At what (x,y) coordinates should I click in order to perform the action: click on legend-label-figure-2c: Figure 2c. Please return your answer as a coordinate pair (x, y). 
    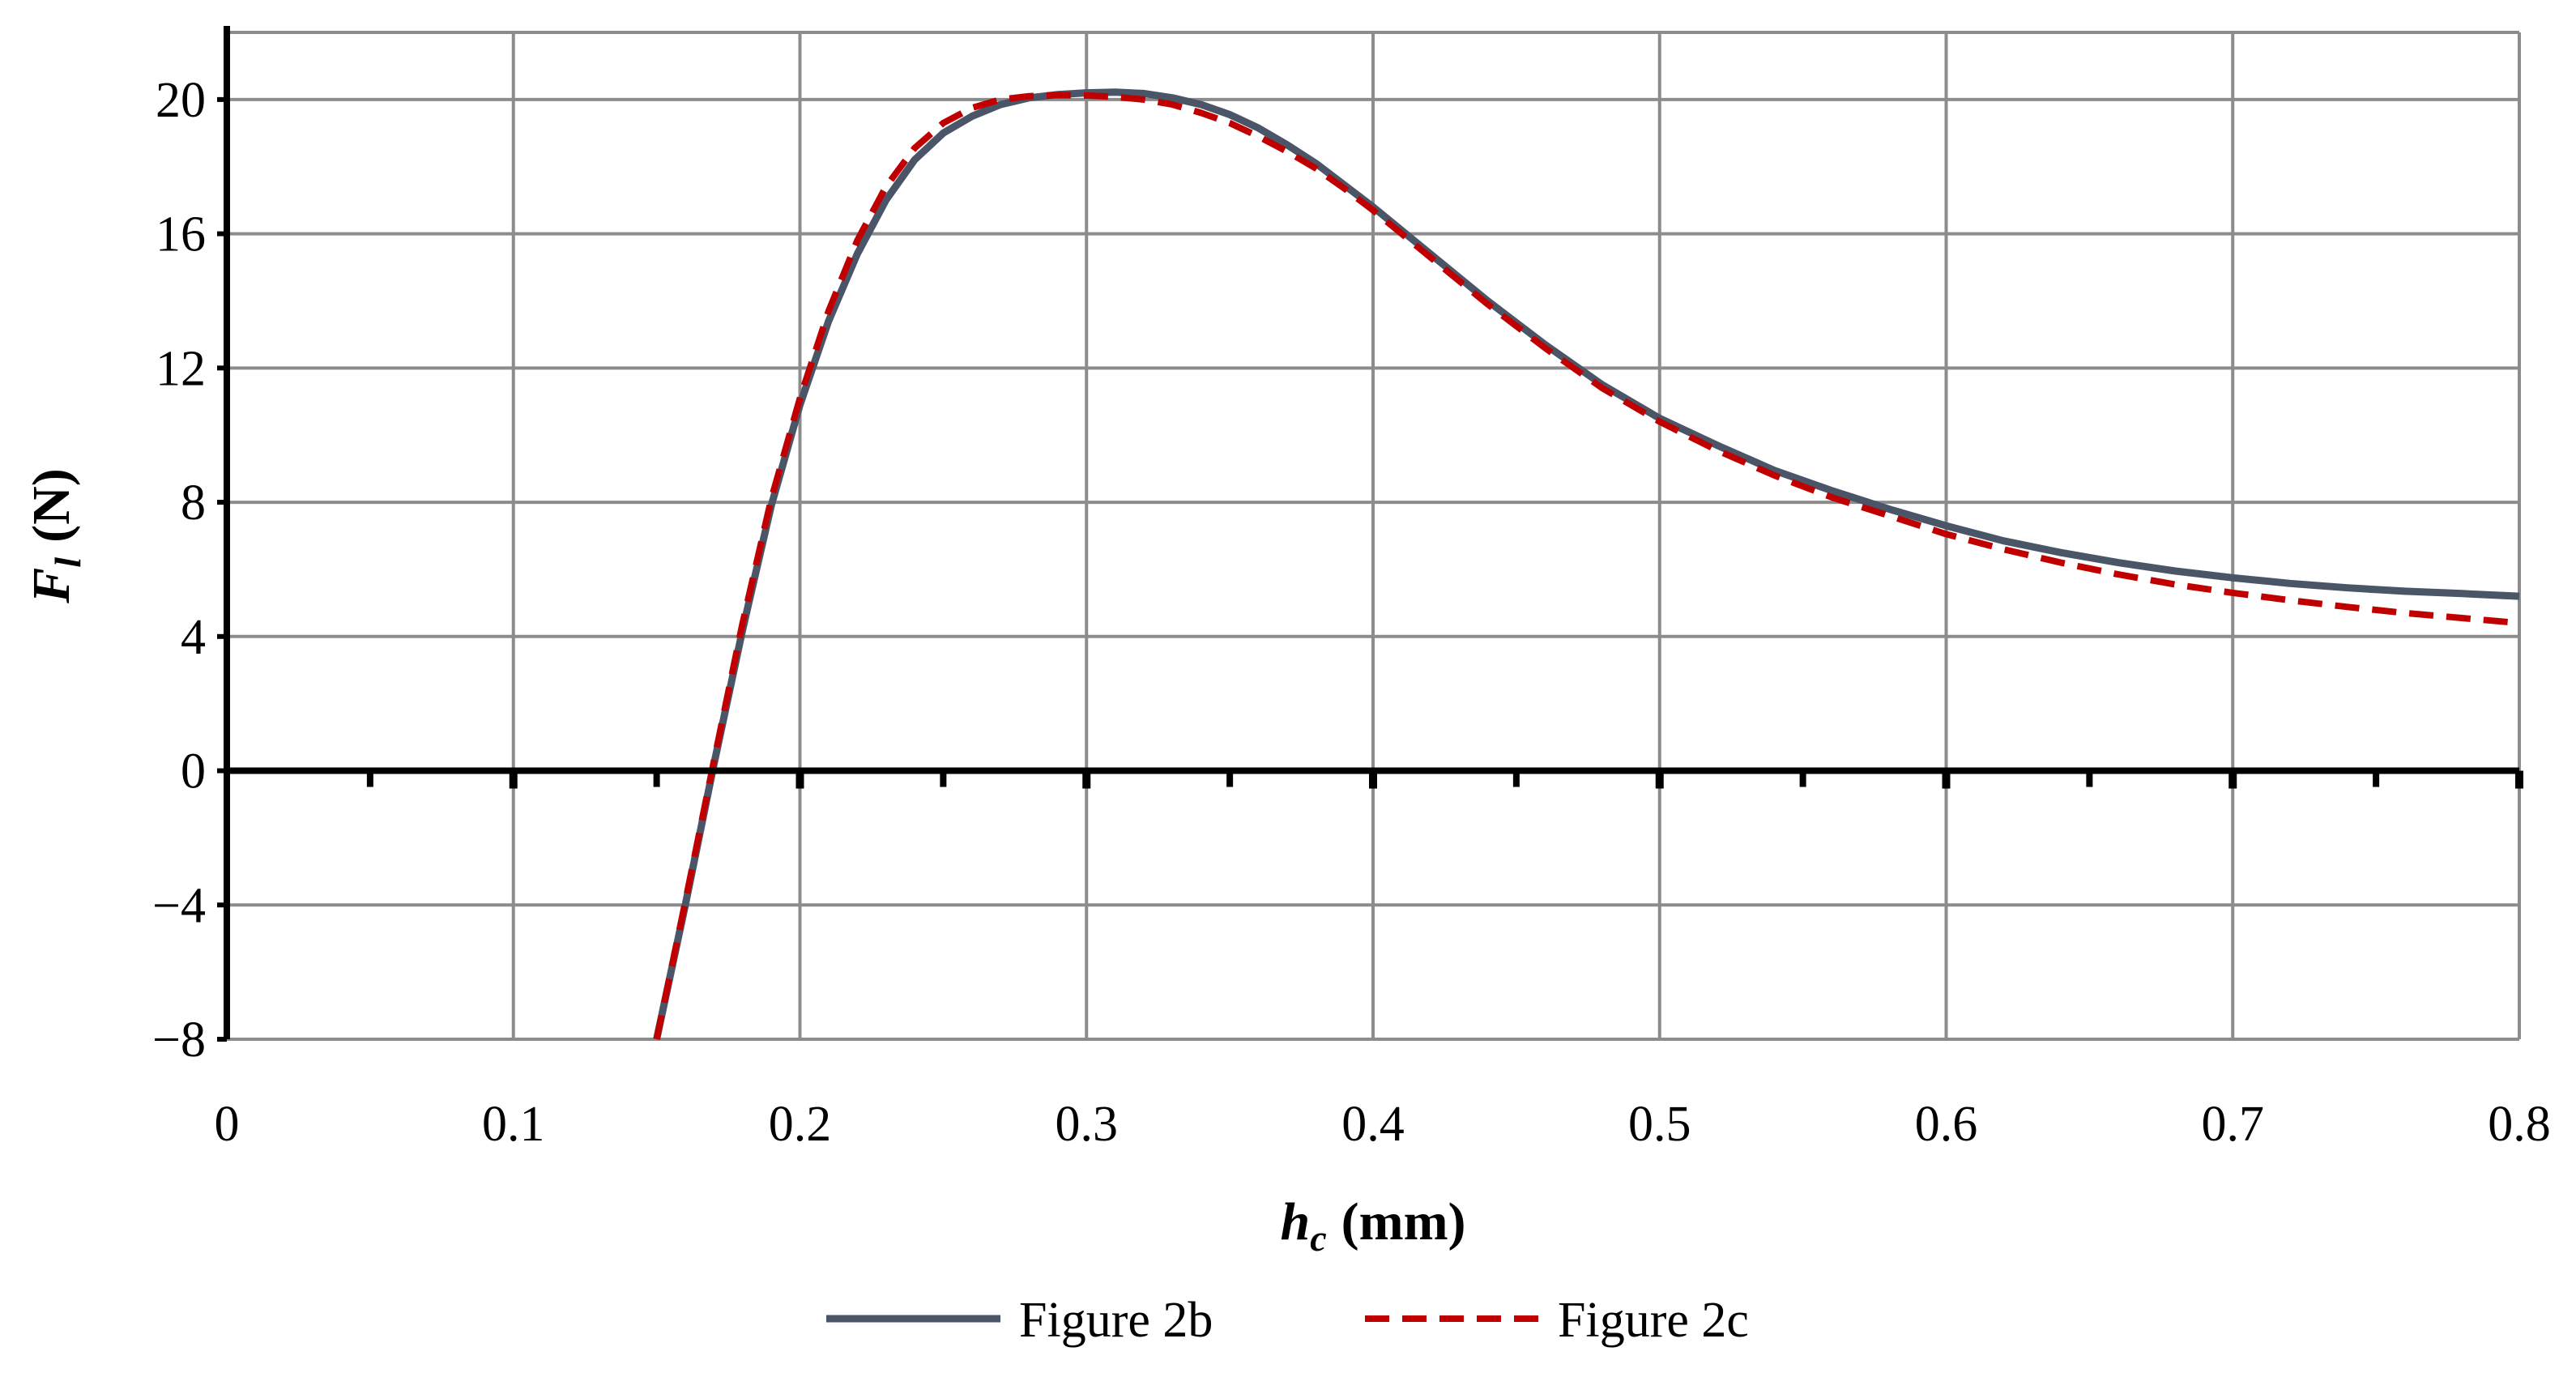
    Looking at the image, I should click on (1653, 1320).